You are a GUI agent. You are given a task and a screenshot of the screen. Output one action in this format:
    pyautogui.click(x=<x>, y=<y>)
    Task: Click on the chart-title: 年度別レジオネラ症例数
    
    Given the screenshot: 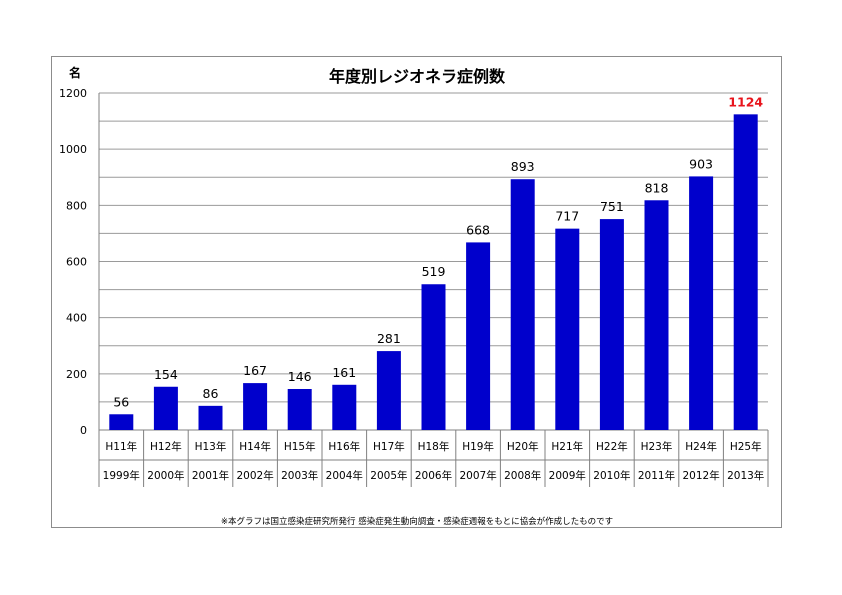 What is the action you would take?
    pyautogui.click(x=417, y=76)
    